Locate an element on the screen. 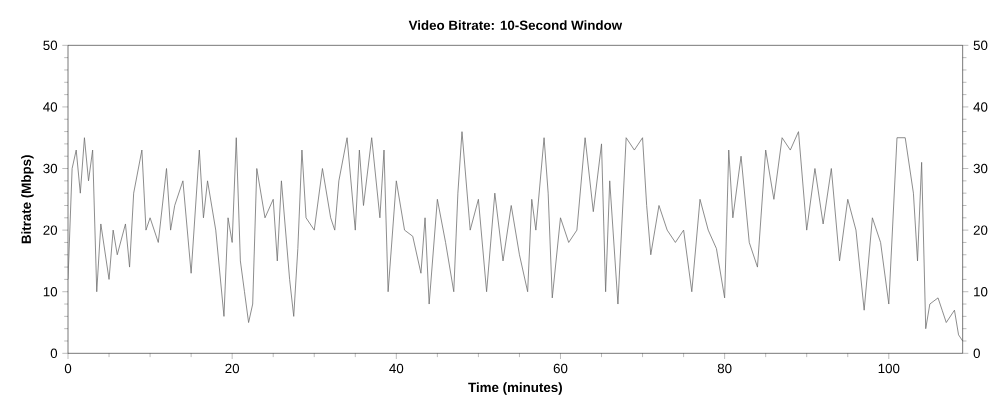 Image resolution: width=1004 pixels, height=420 pixels. y-tick-label: 10 is located at coordinates (50, 292).